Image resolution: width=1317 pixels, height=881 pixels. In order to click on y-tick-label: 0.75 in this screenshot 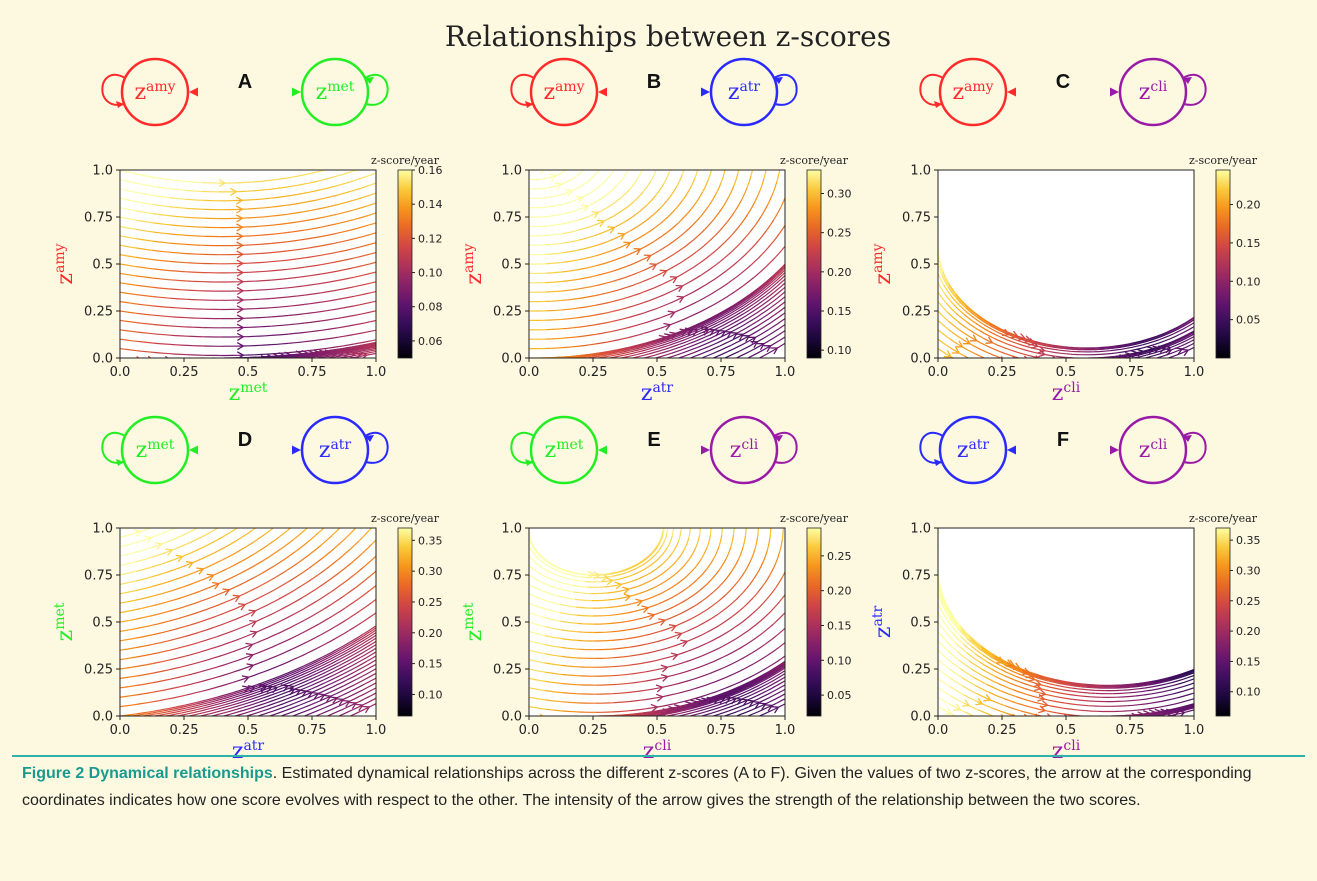, I will do `click(98, 576)`.